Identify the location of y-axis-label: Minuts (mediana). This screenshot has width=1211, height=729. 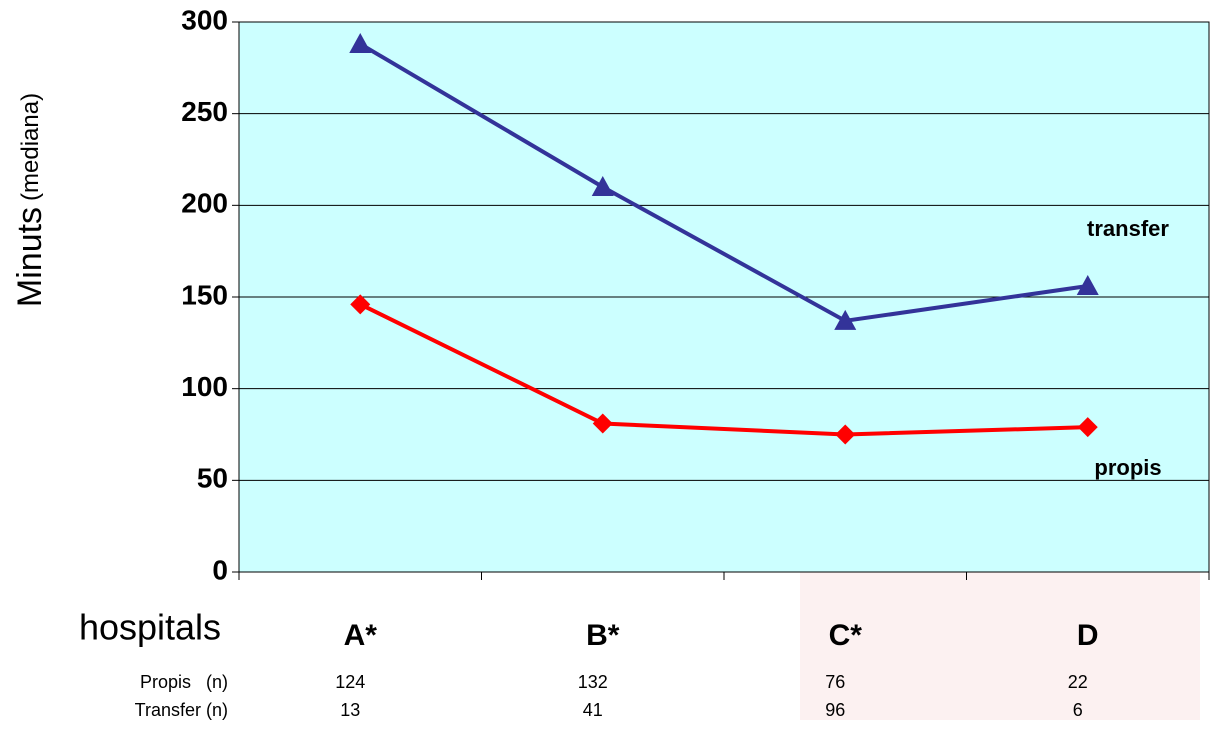
(30, 200).